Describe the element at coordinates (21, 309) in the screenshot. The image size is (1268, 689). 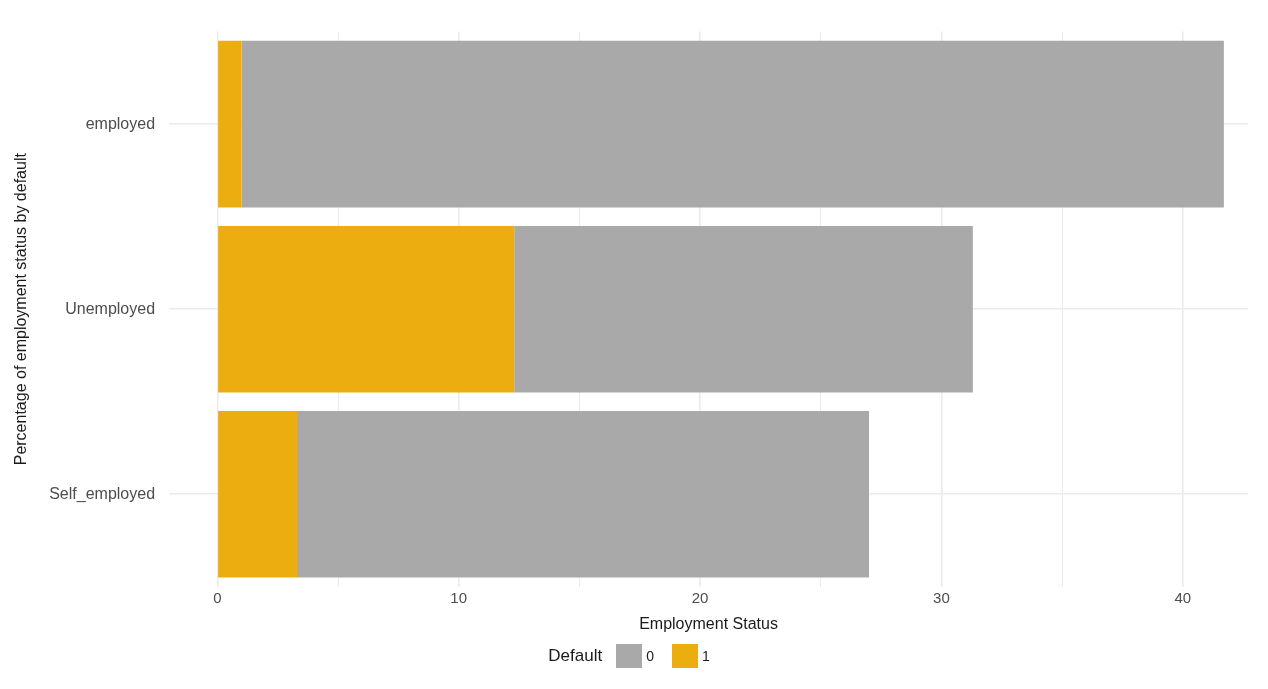
I see `y-axis-title: Percentage of employment status by default` at that location.